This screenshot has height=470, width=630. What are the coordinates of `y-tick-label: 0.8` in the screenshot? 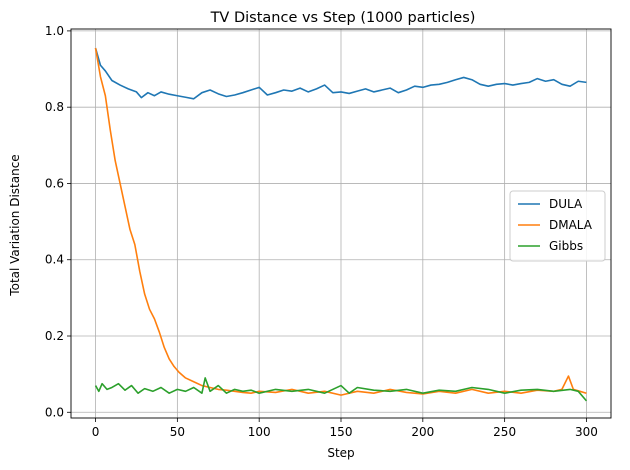 It's located at (54, 107).